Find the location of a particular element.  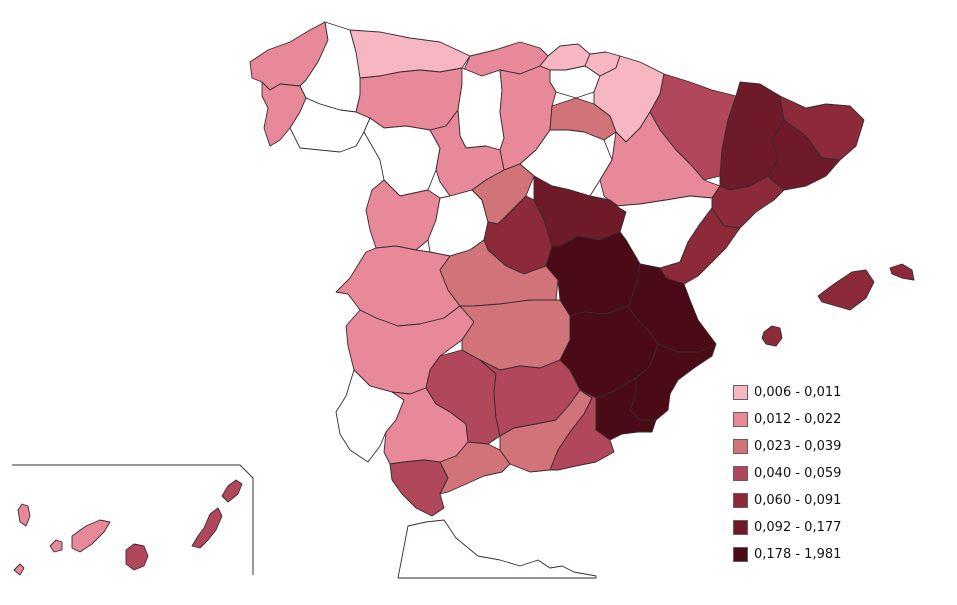

legend-item: 0,023 - 0,039 is located at coordinates (833, 446).